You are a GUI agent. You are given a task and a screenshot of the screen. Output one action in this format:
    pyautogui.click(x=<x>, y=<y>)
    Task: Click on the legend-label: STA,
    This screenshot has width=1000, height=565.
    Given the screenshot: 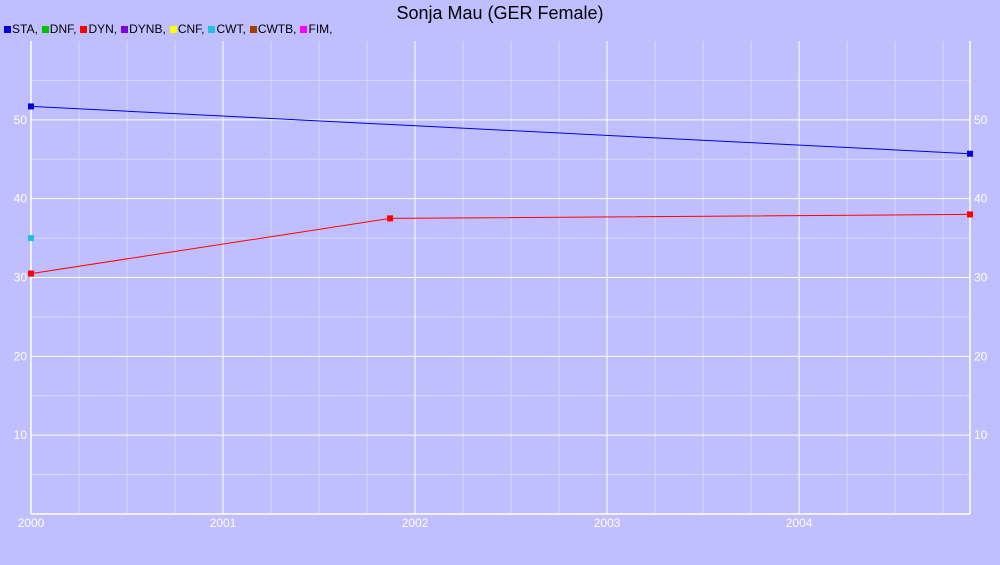 What is the action you would take?
    pyautogui.click(x=25, y=29)
    